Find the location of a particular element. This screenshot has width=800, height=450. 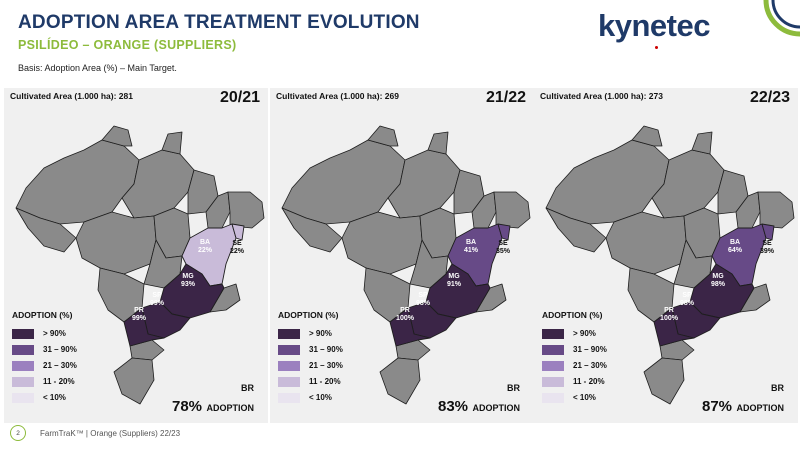

se-value: 35% is located at coordinates (503, 251).